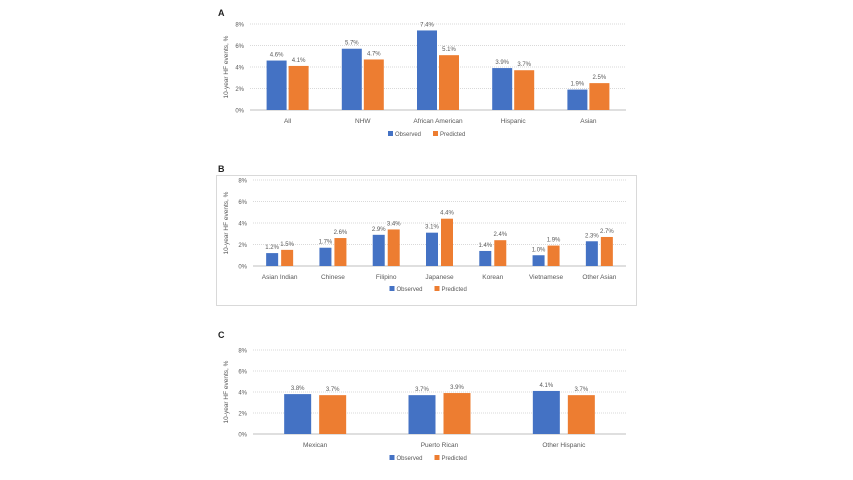 The image size is (853, 480). What do you see at coordinates (546, 277) in the screenshot?
I see `x-tick-label: Vietnamese` at bounding box center [546, 277].